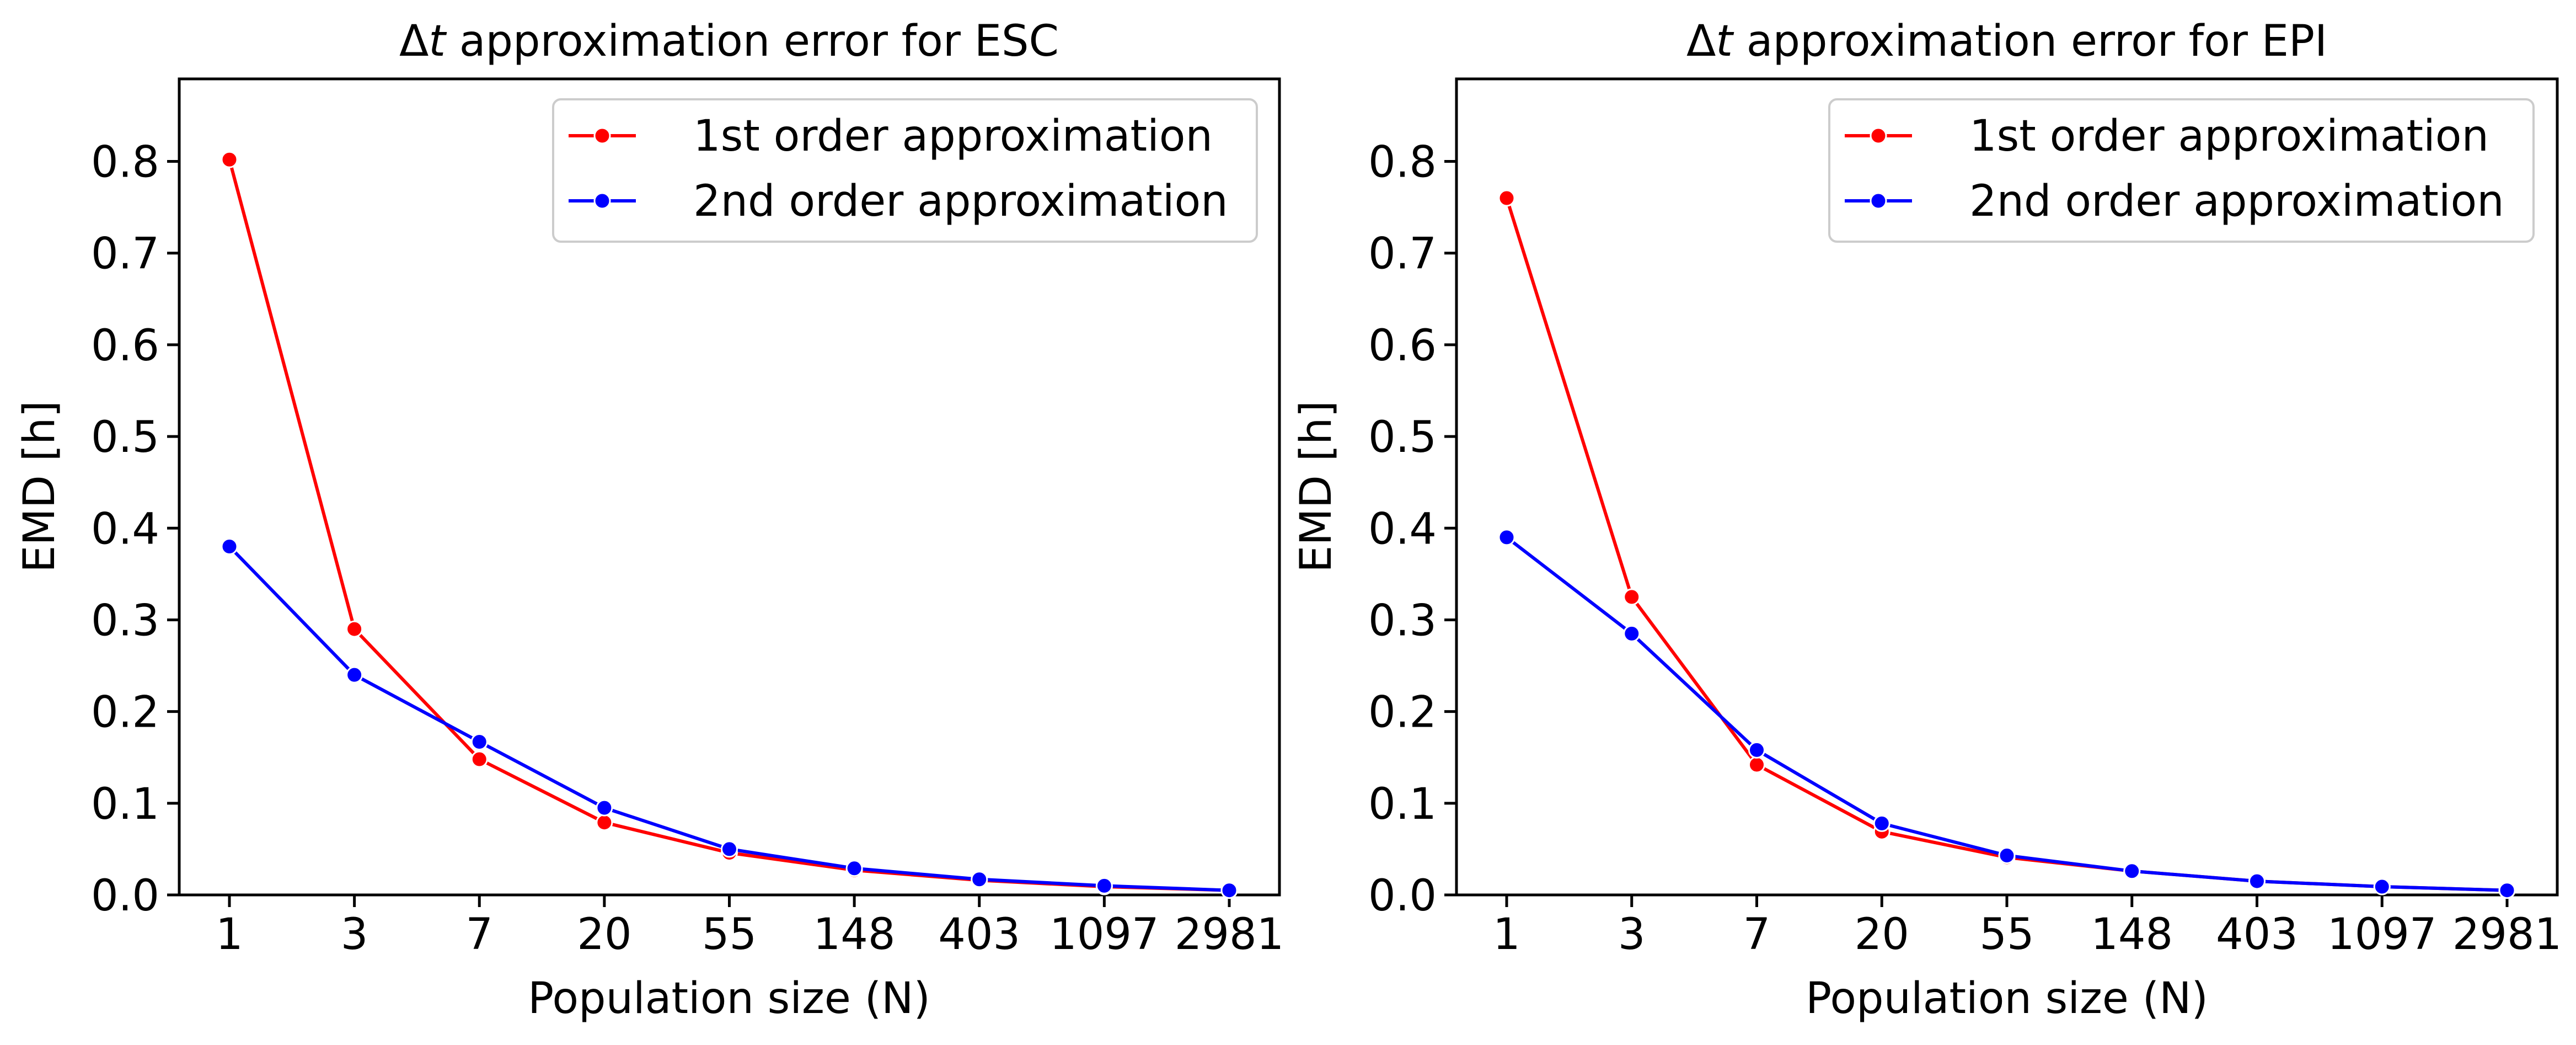 The width and height of the screenshot is (2576, 1045). I want to click on chart-title: Δt approximation error for ESC, so click(729, 41).